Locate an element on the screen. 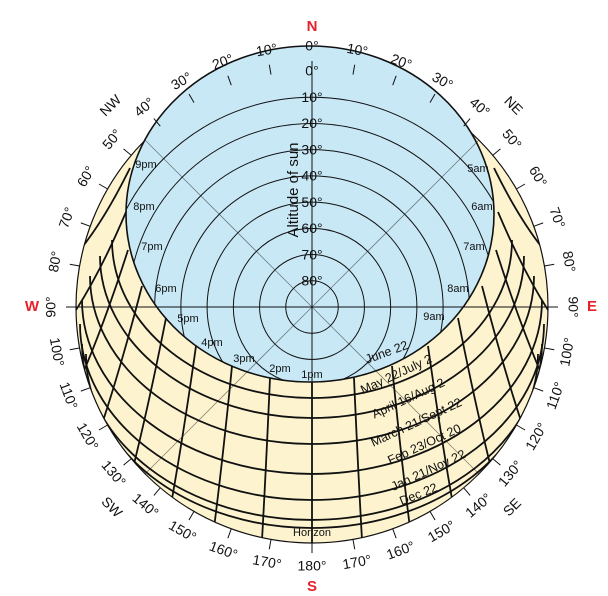 Image resolution: width=608 pixels, height=596 pixels. azimuth-label: 0° is located at coordinates (311, 46).